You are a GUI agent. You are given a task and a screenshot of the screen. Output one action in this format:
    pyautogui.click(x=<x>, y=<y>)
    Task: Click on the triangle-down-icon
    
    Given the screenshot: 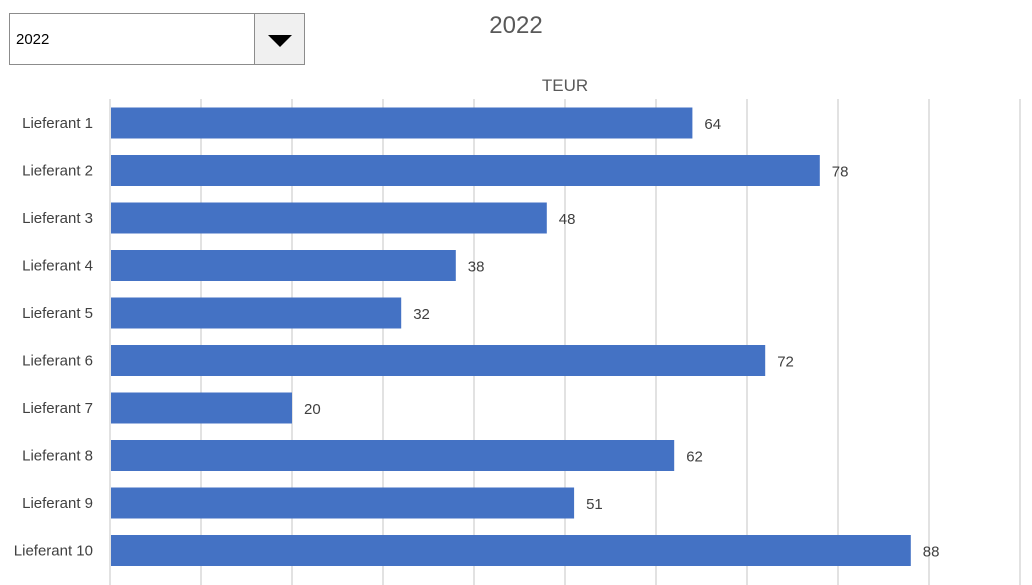 What is the action you would take?
    pyautogui.click(x=280, y=41)
    